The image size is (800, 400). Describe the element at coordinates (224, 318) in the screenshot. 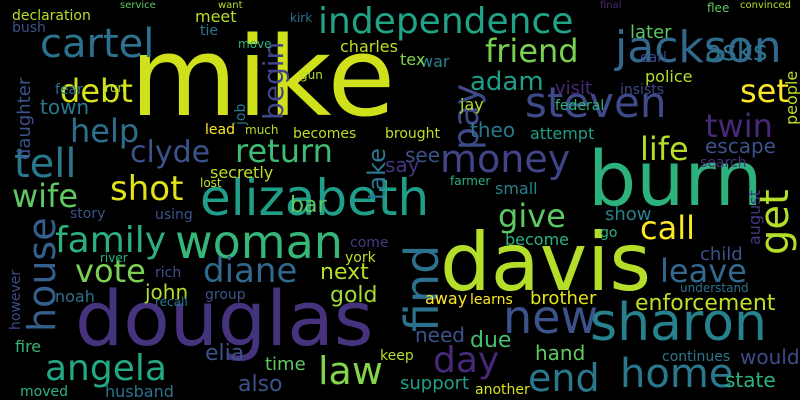

I see `word: douglas` at that location.